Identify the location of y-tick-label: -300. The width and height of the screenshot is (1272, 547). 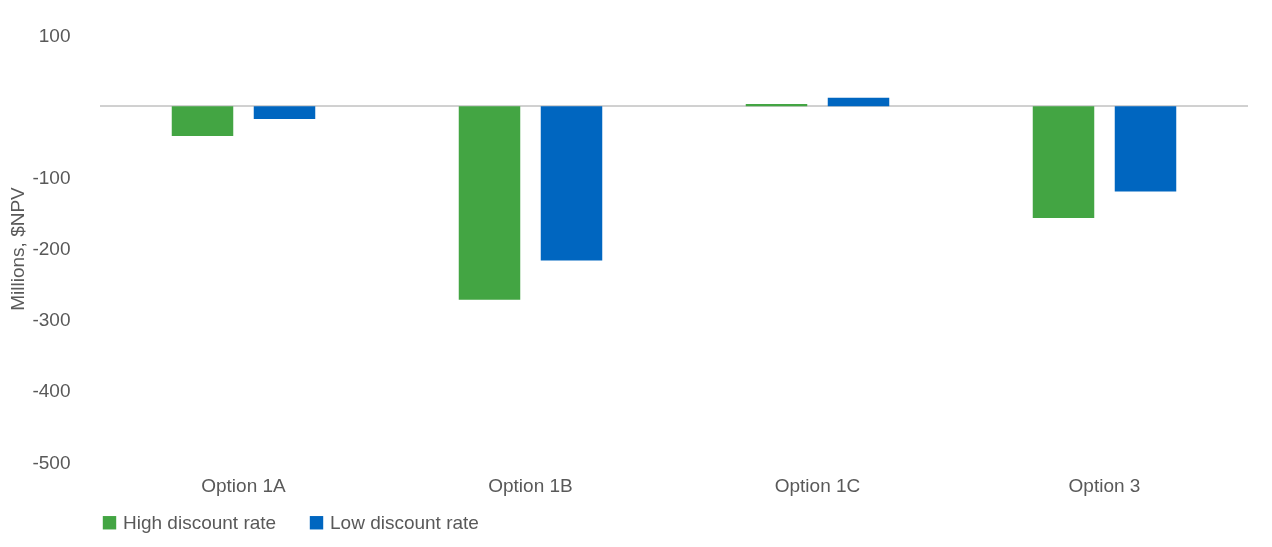
(51, 320).